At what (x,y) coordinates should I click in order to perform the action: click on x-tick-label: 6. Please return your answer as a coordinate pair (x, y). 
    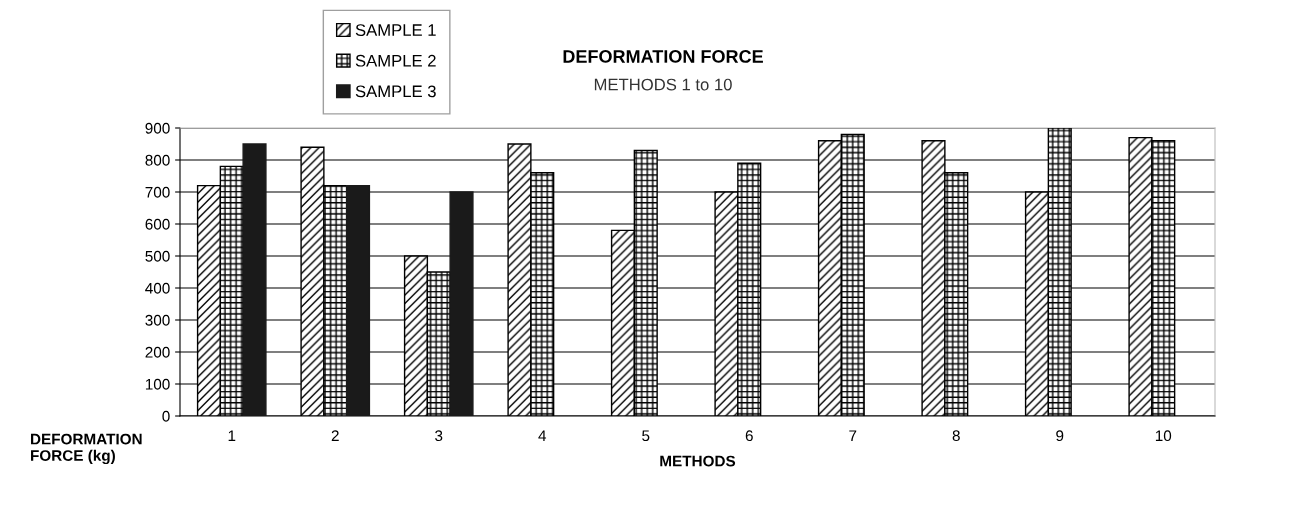
    Looking at the image, I should click on (749, 436).